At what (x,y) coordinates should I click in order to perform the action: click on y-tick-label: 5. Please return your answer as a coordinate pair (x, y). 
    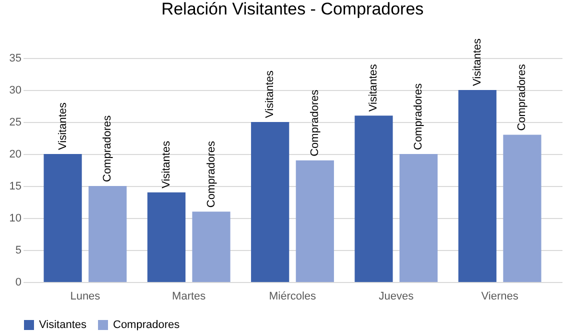
    Looking at the image, I should click on (18, 250).